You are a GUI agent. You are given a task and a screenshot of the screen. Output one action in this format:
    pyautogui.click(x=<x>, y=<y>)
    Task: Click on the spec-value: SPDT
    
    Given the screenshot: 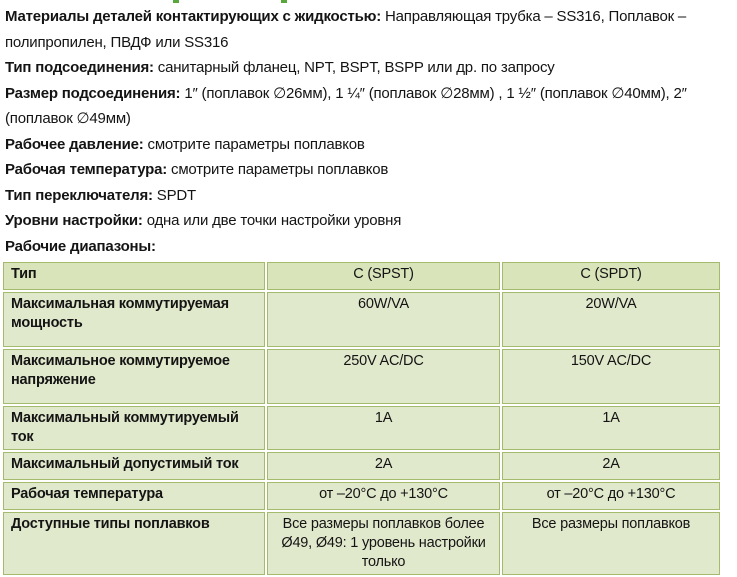 What is the action you would take?
    pyautogui.click(x=176, y=195)
    